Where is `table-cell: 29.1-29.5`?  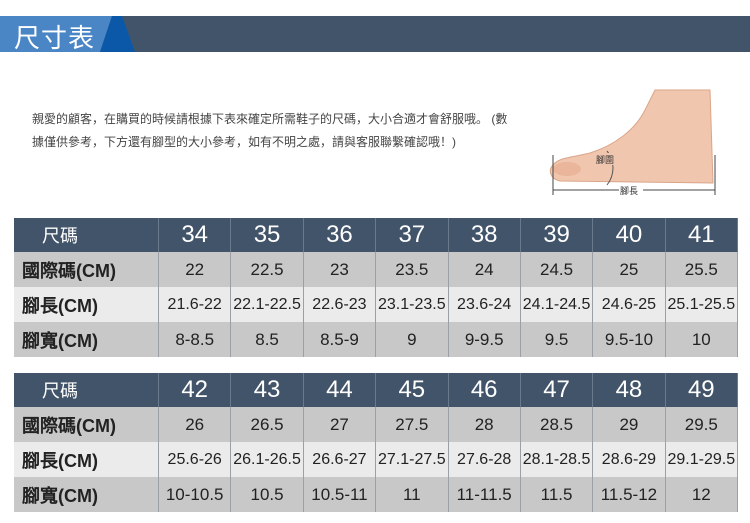 table-cell: 29.1-29.5 is located at coordinates (702, 459).